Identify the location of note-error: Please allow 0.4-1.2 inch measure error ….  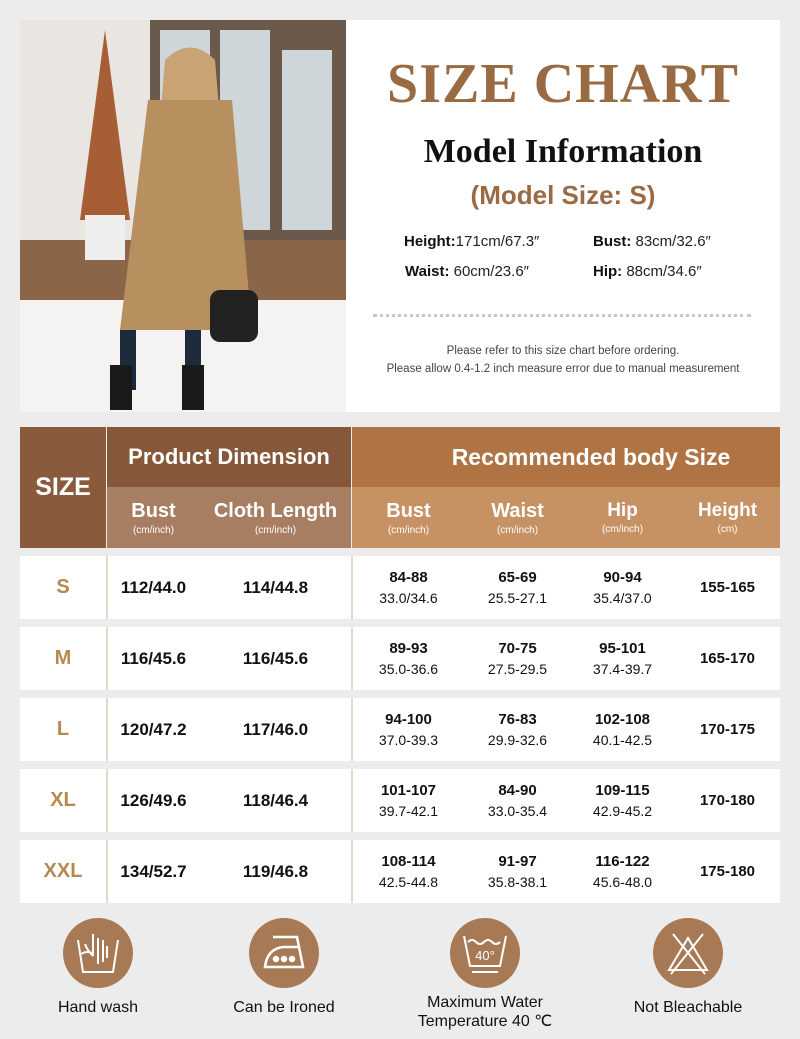
(563, 369).